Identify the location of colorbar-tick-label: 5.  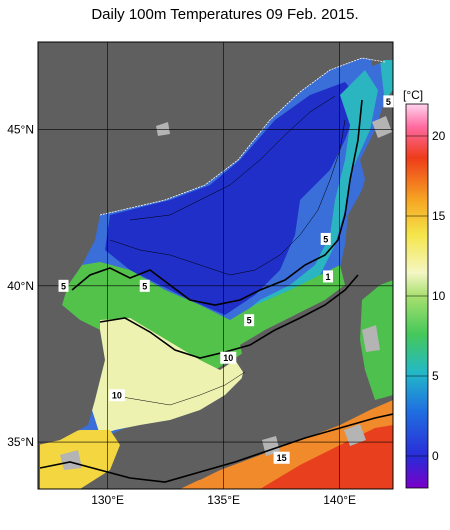
(435, 376).